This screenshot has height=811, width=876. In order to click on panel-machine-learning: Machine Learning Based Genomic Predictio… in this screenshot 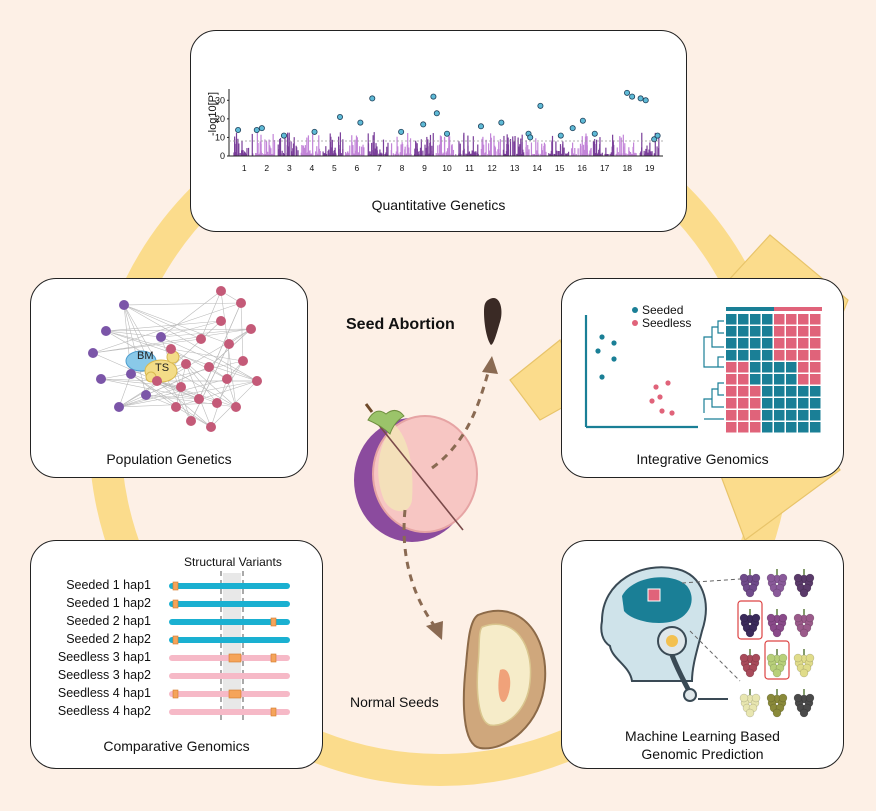, I will do `click(702, 654)`.